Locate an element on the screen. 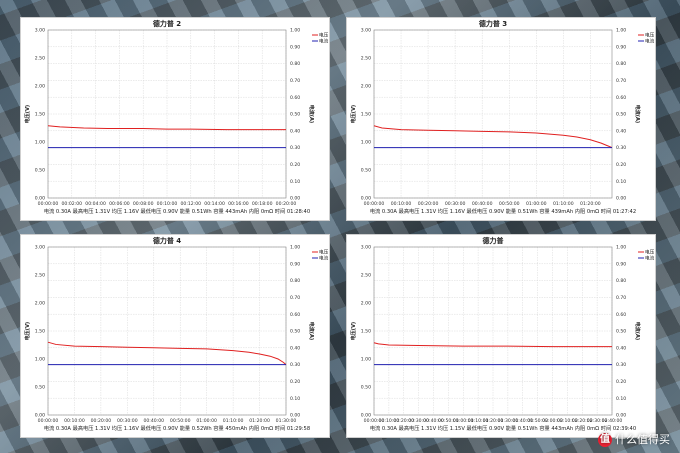  x-tick-label: 00:04:00 is located at coordinates (95, 204).